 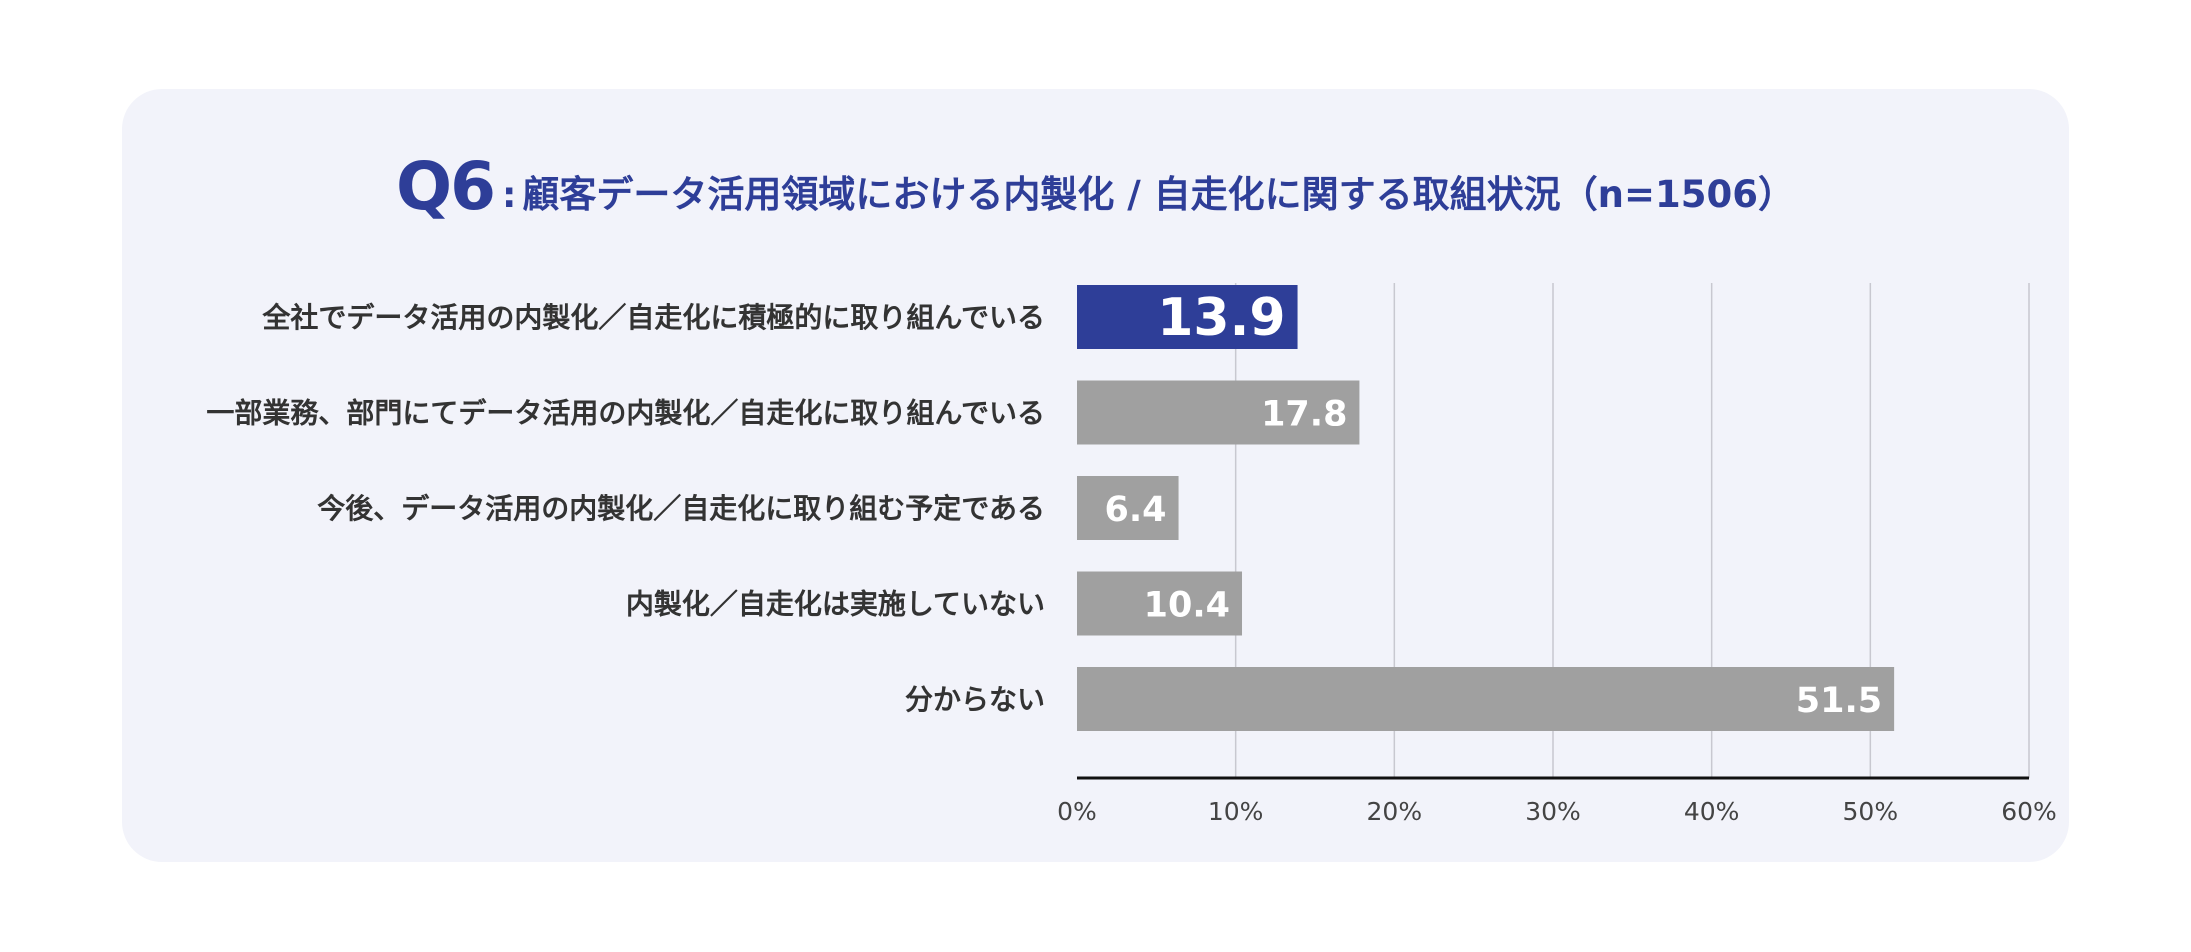 I want to click on x-tick-label-0: 0%, so click(x=1077, y=811).